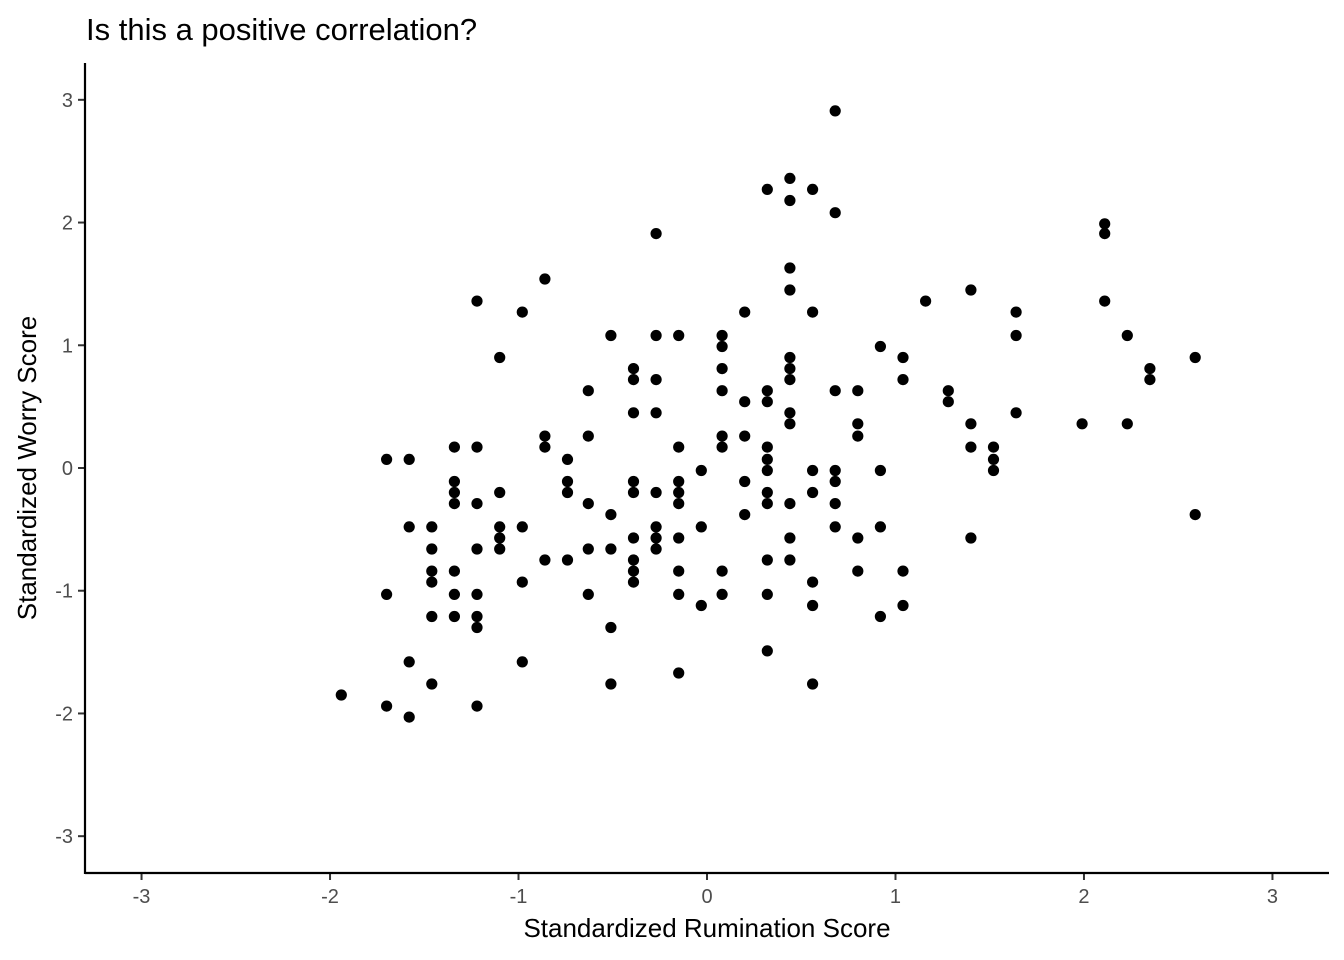 This screenshot has width=1344, height=960. What do you see at coordinates (519, 897) in the screenshot?
I see `x-tick-label: -1` at bounding box center [519, 897].